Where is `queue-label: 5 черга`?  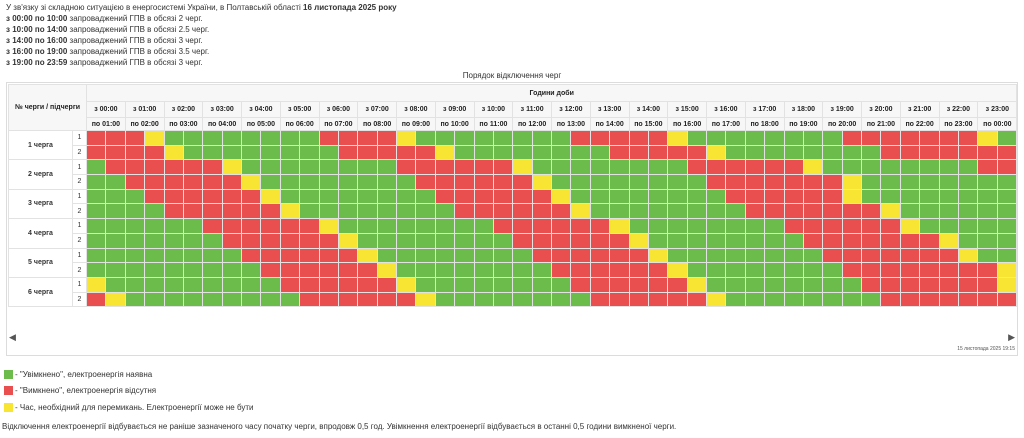 queue-label: 5 черга is located at coordinates (40, 262).